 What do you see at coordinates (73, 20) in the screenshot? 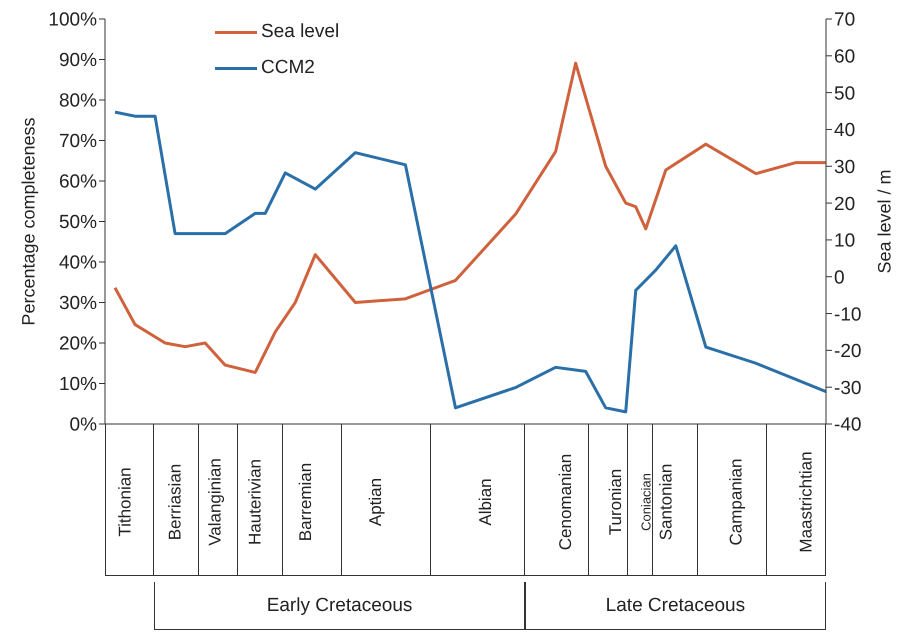
I see `y-tick-label: 100%` at bounding box center [73, 20].